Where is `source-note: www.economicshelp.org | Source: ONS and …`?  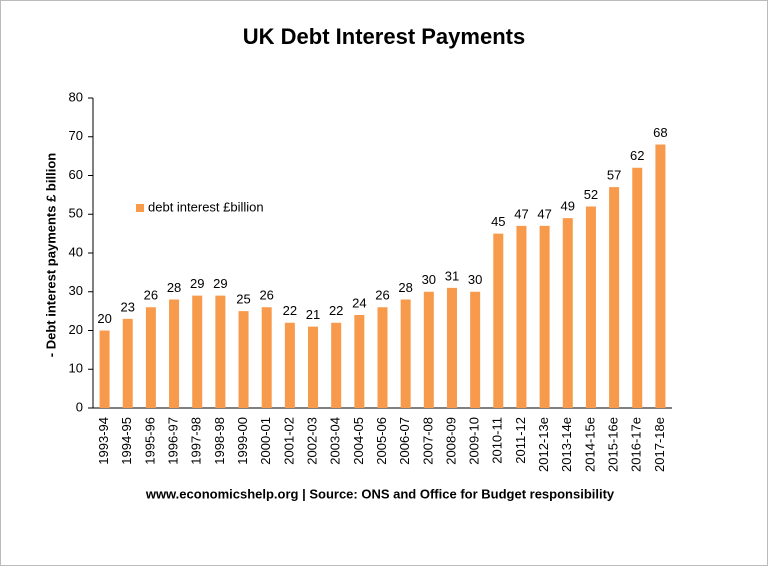 source-note: www.economicshelp.org | Source: ONS and … is located at coordinates (380, 493).